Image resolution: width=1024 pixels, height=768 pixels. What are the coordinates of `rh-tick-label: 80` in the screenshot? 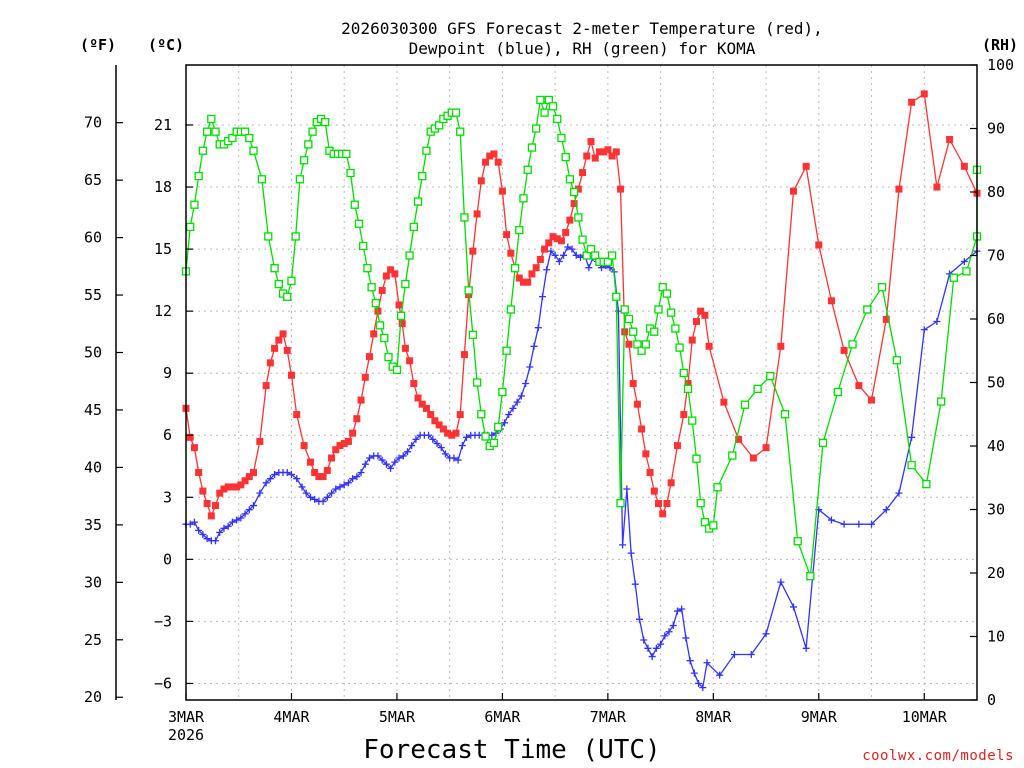 It's located at (996, 192).